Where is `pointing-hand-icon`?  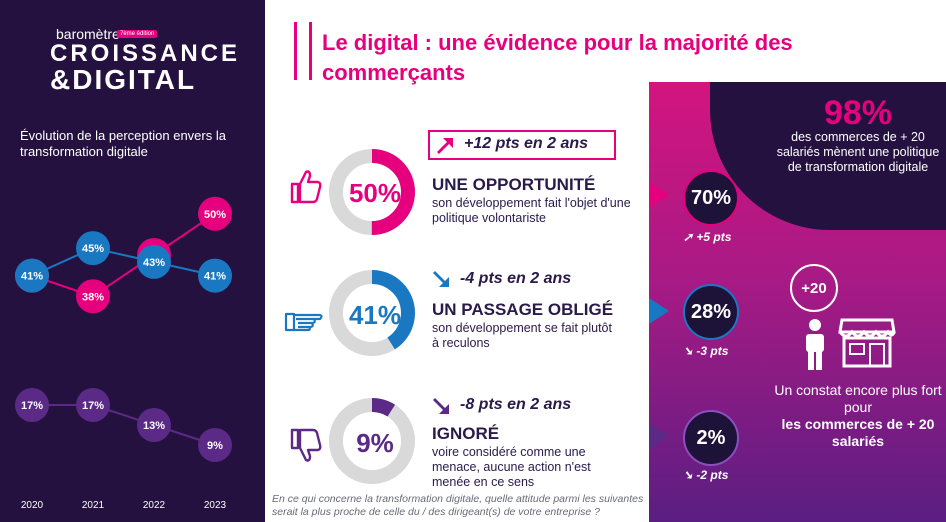
pointing-hand-icon is located at coordinates (303, 322).